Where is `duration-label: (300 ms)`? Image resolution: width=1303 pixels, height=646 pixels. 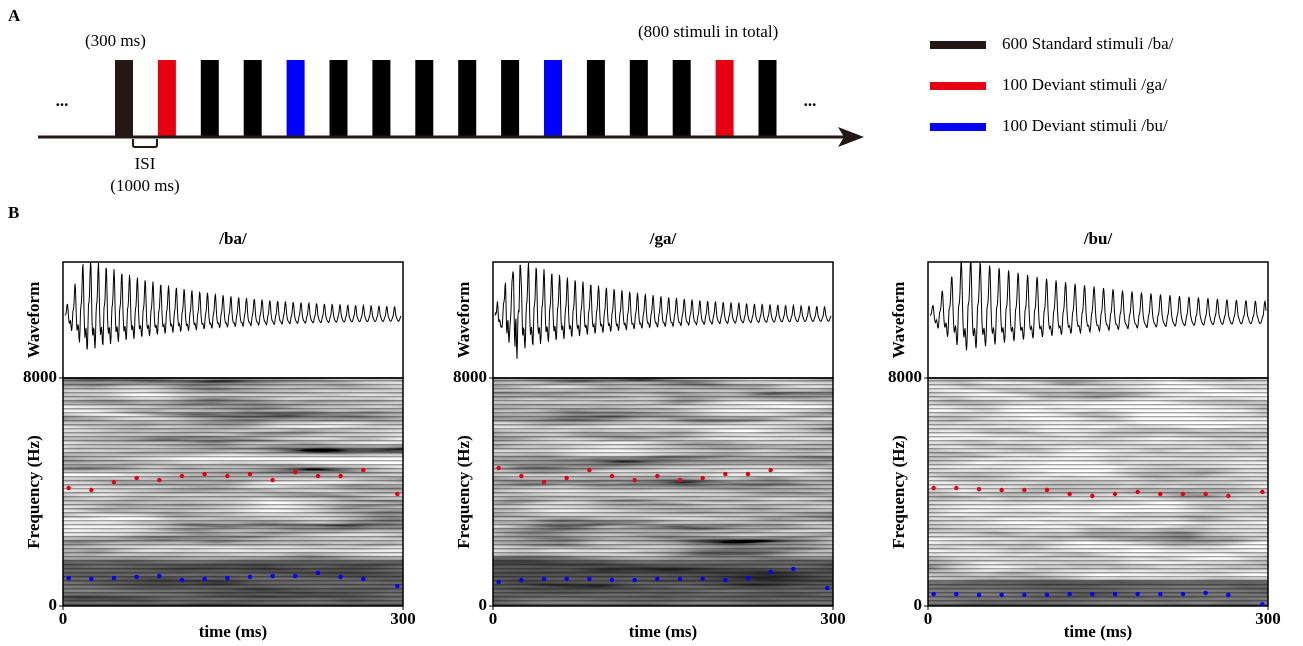
duration-label: (300 ms) is located at coordinates (115, 40).